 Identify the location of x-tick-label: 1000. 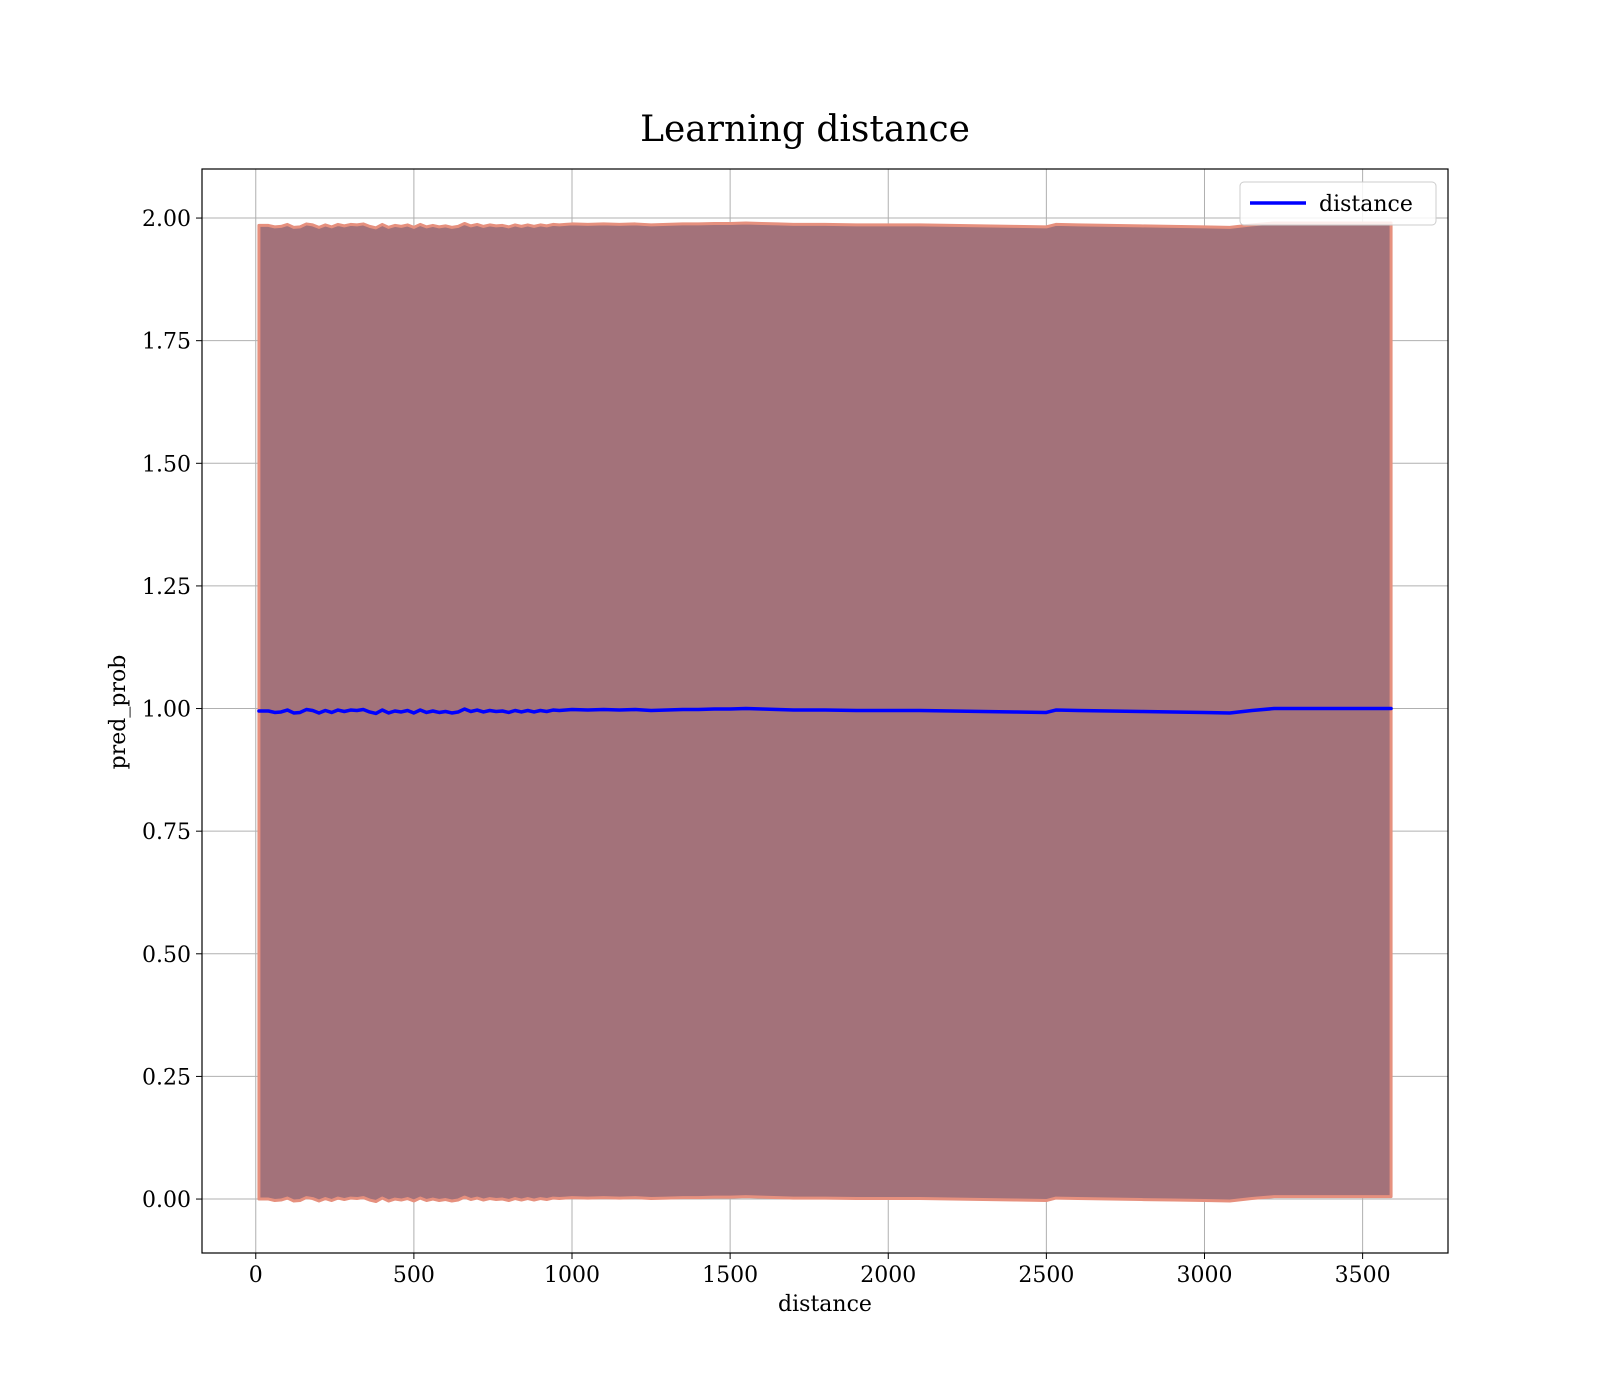
(572, 1275).